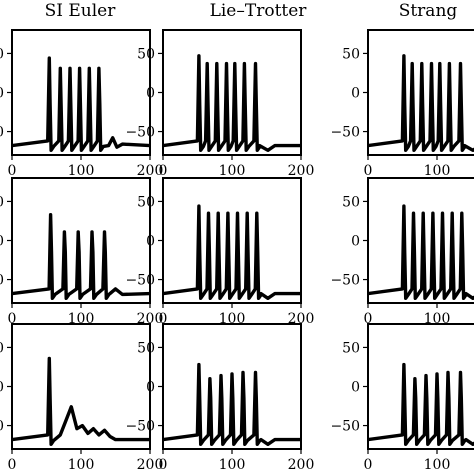 The image size is (474, 474). Describe the element at coordinates (81, 11) in the screenshot. I see `column-title-si-euler: SI Euler` at that location.